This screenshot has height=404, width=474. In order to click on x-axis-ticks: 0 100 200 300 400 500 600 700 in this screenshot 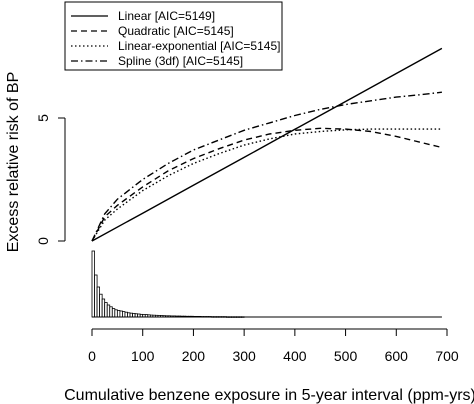, I will do `click(273, 346)`.